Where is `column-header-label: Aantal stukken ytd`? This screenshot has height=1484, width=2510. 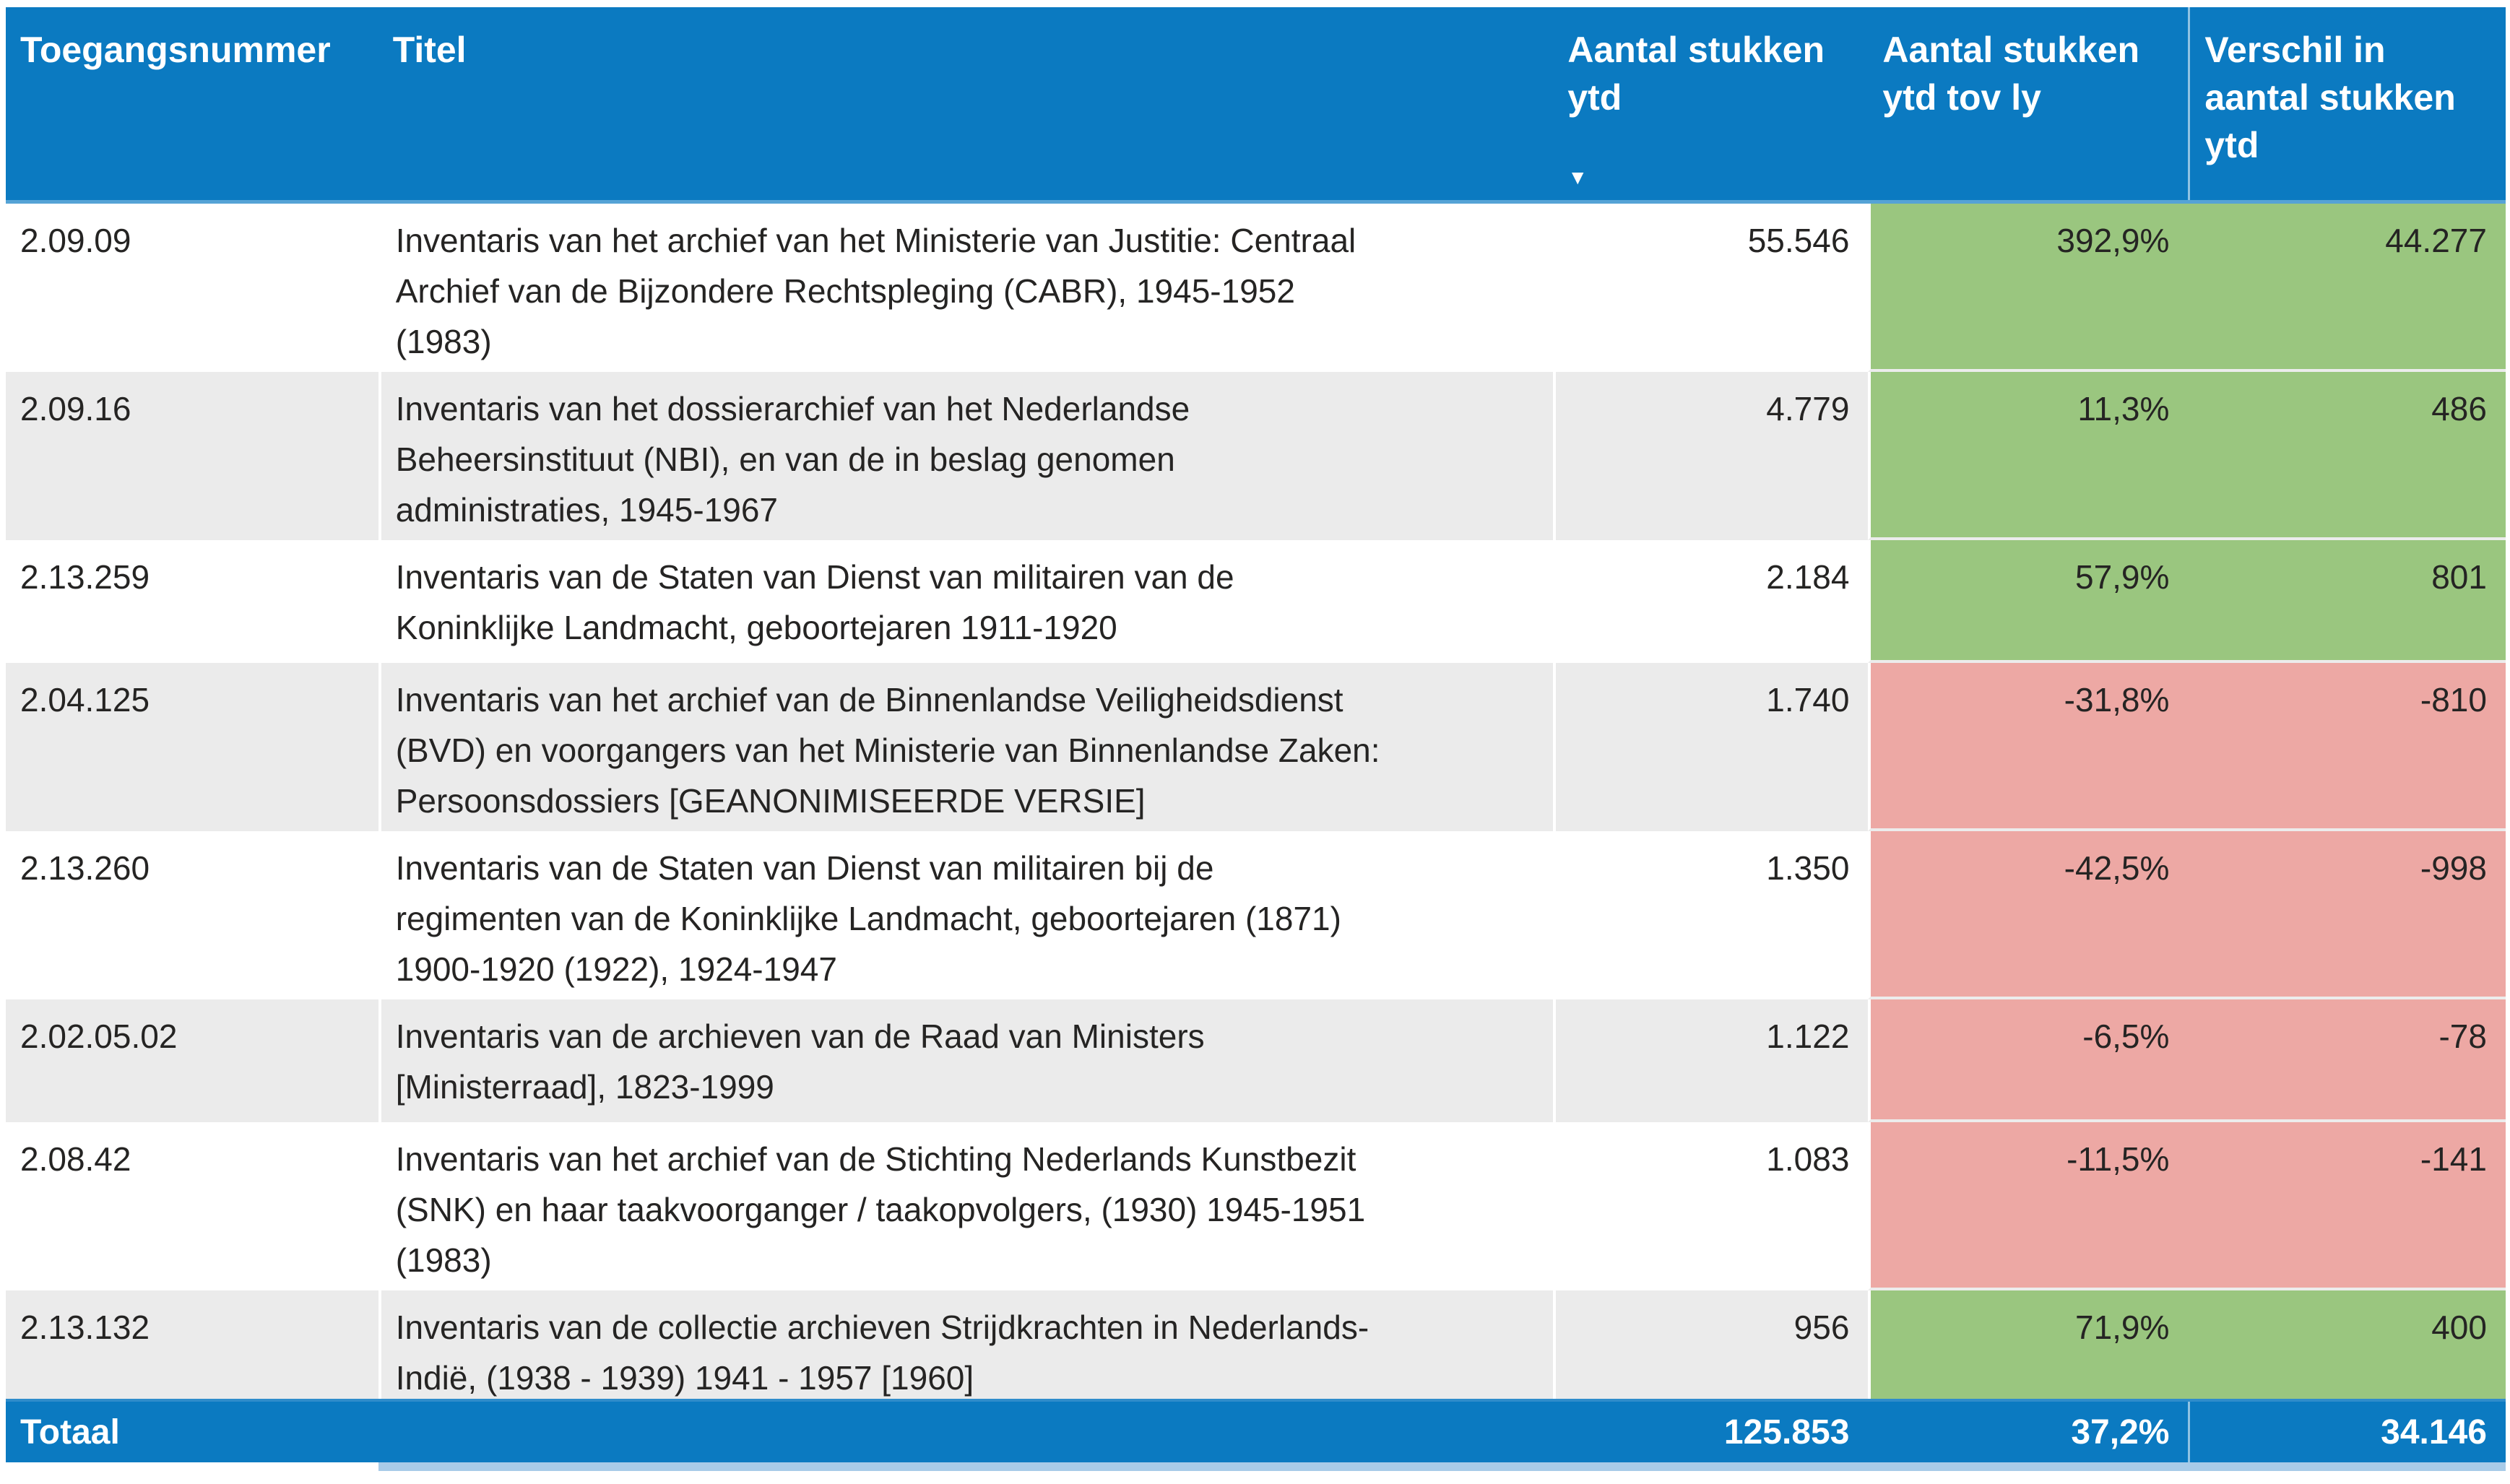 column-header-label: Aantal stukken ytd is located at coordinates (1696, 74).